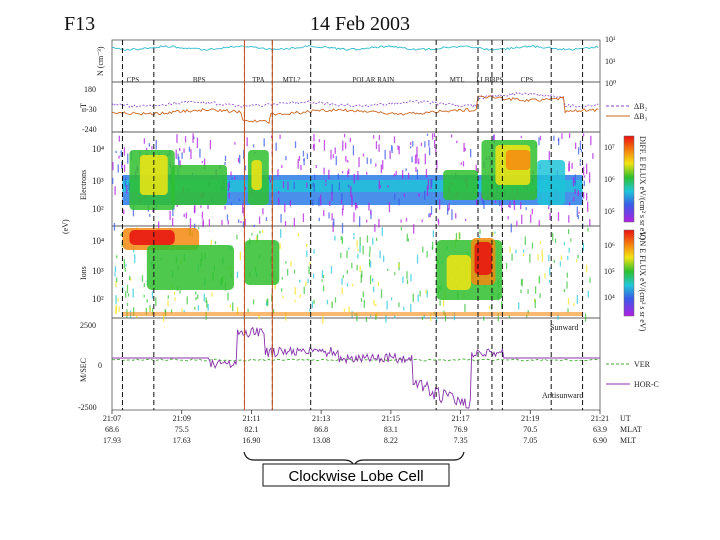 The height and width of the screenshot is (540, 720). What do you see at coordinates (356, 364) in the screenshot?
I see `velocity-panel` at bounding box center [356, 364].